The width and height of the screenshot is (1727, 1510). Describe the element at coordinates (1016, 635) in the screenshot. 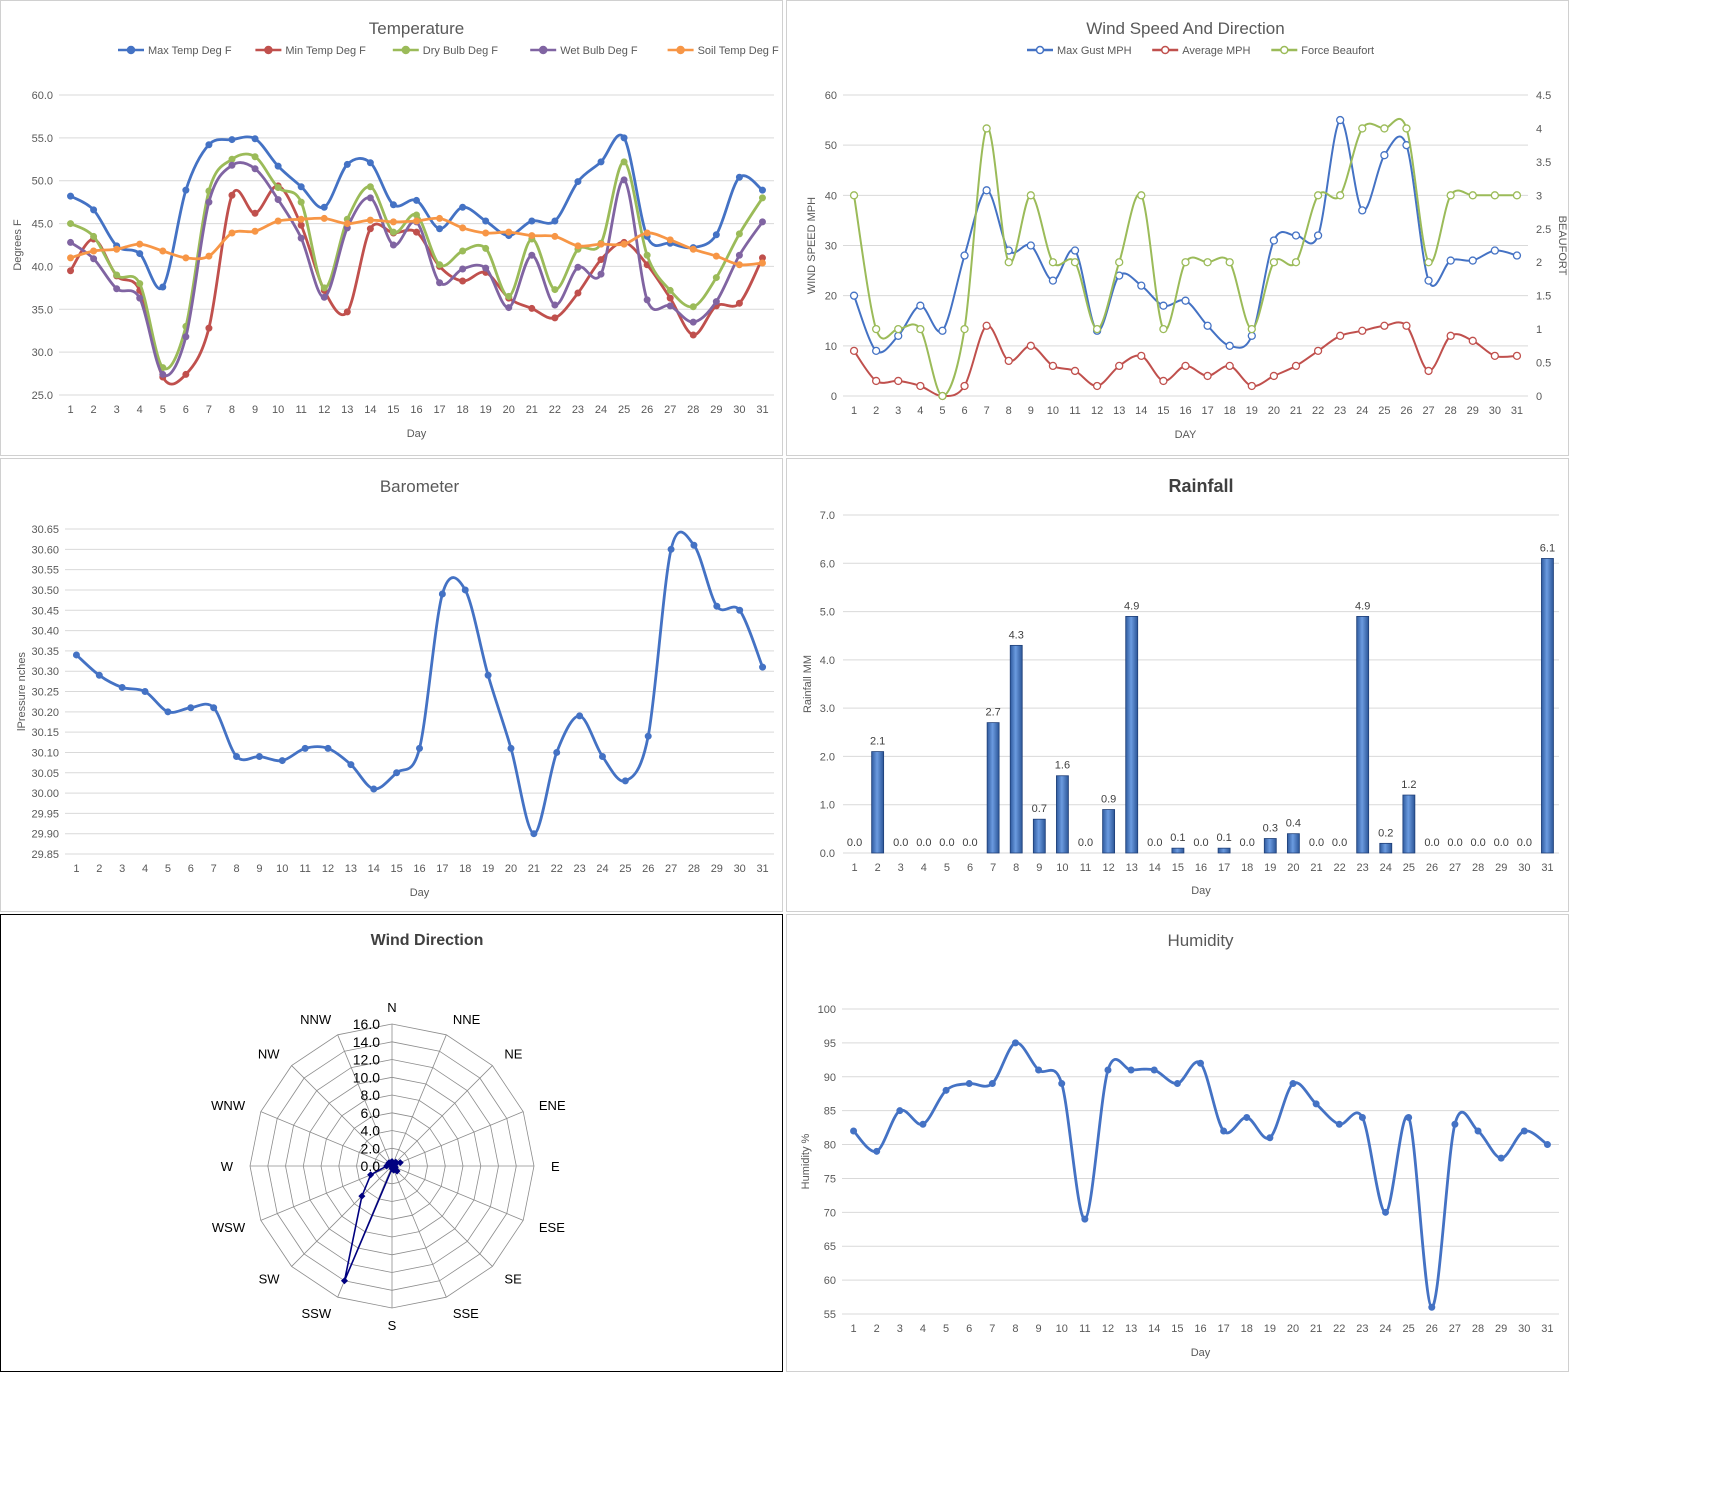

I see `data-label: 4.3` at that location.